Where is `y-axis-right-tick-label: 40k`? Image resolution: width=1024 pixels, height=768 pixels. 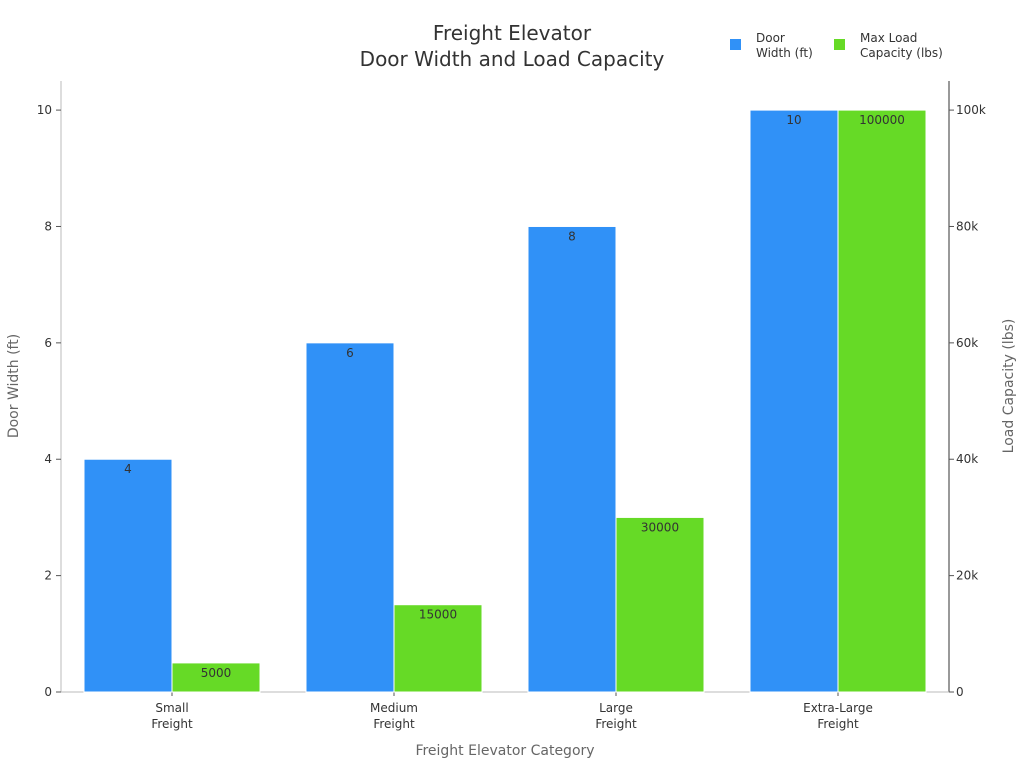 y-axis-right-tick-label: 40k is located at coordinates (967, 459).